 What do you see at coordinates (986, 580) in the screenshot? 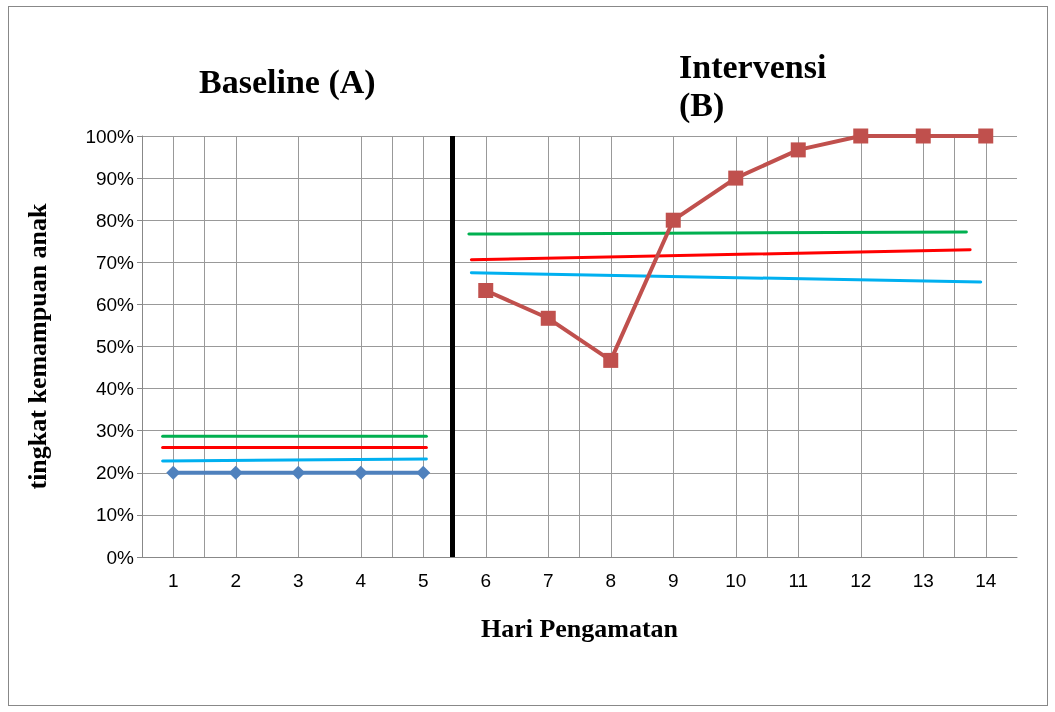
I see `x-tick-label: 14` at bounding box center [986, 580].